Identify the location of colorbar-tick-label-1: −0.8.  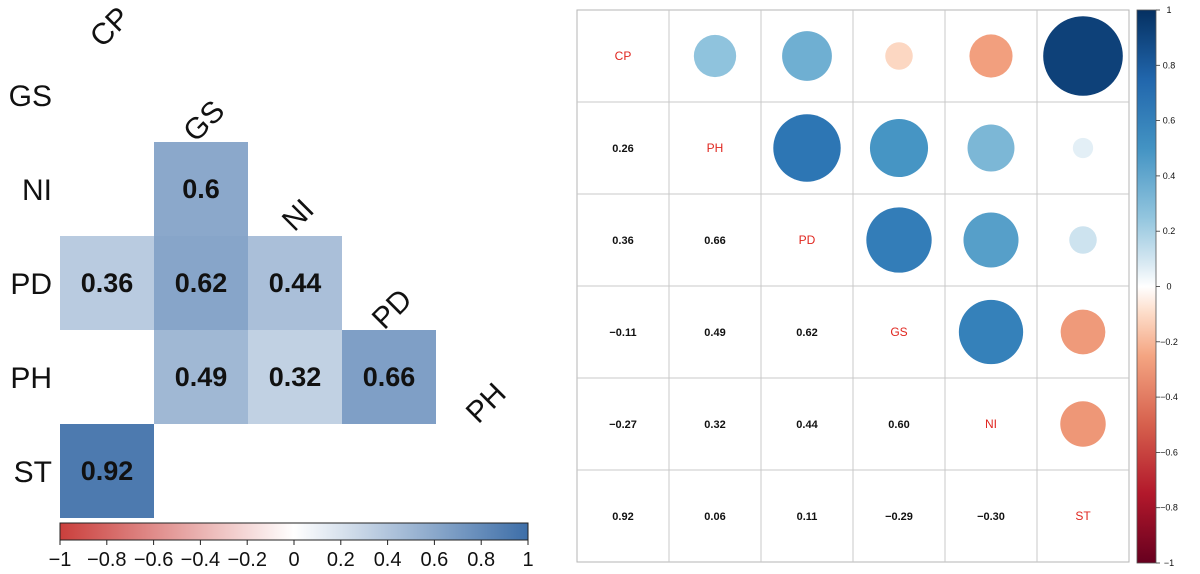
(106, 560).